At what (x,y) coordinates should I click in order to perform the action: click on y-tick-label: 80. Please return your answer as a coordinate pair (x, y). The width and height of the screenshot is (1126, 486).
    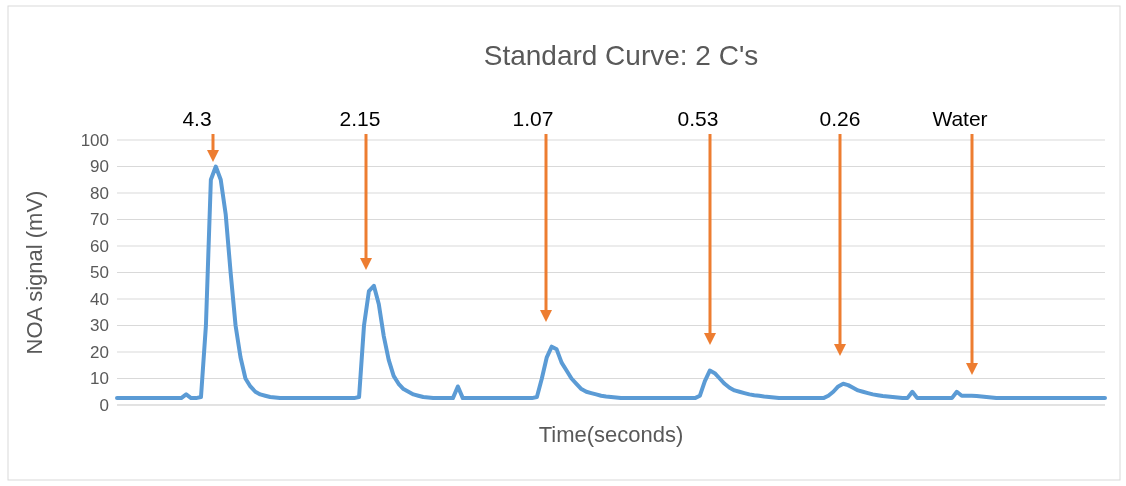
    Looking at the image, I should click on (99, 193).